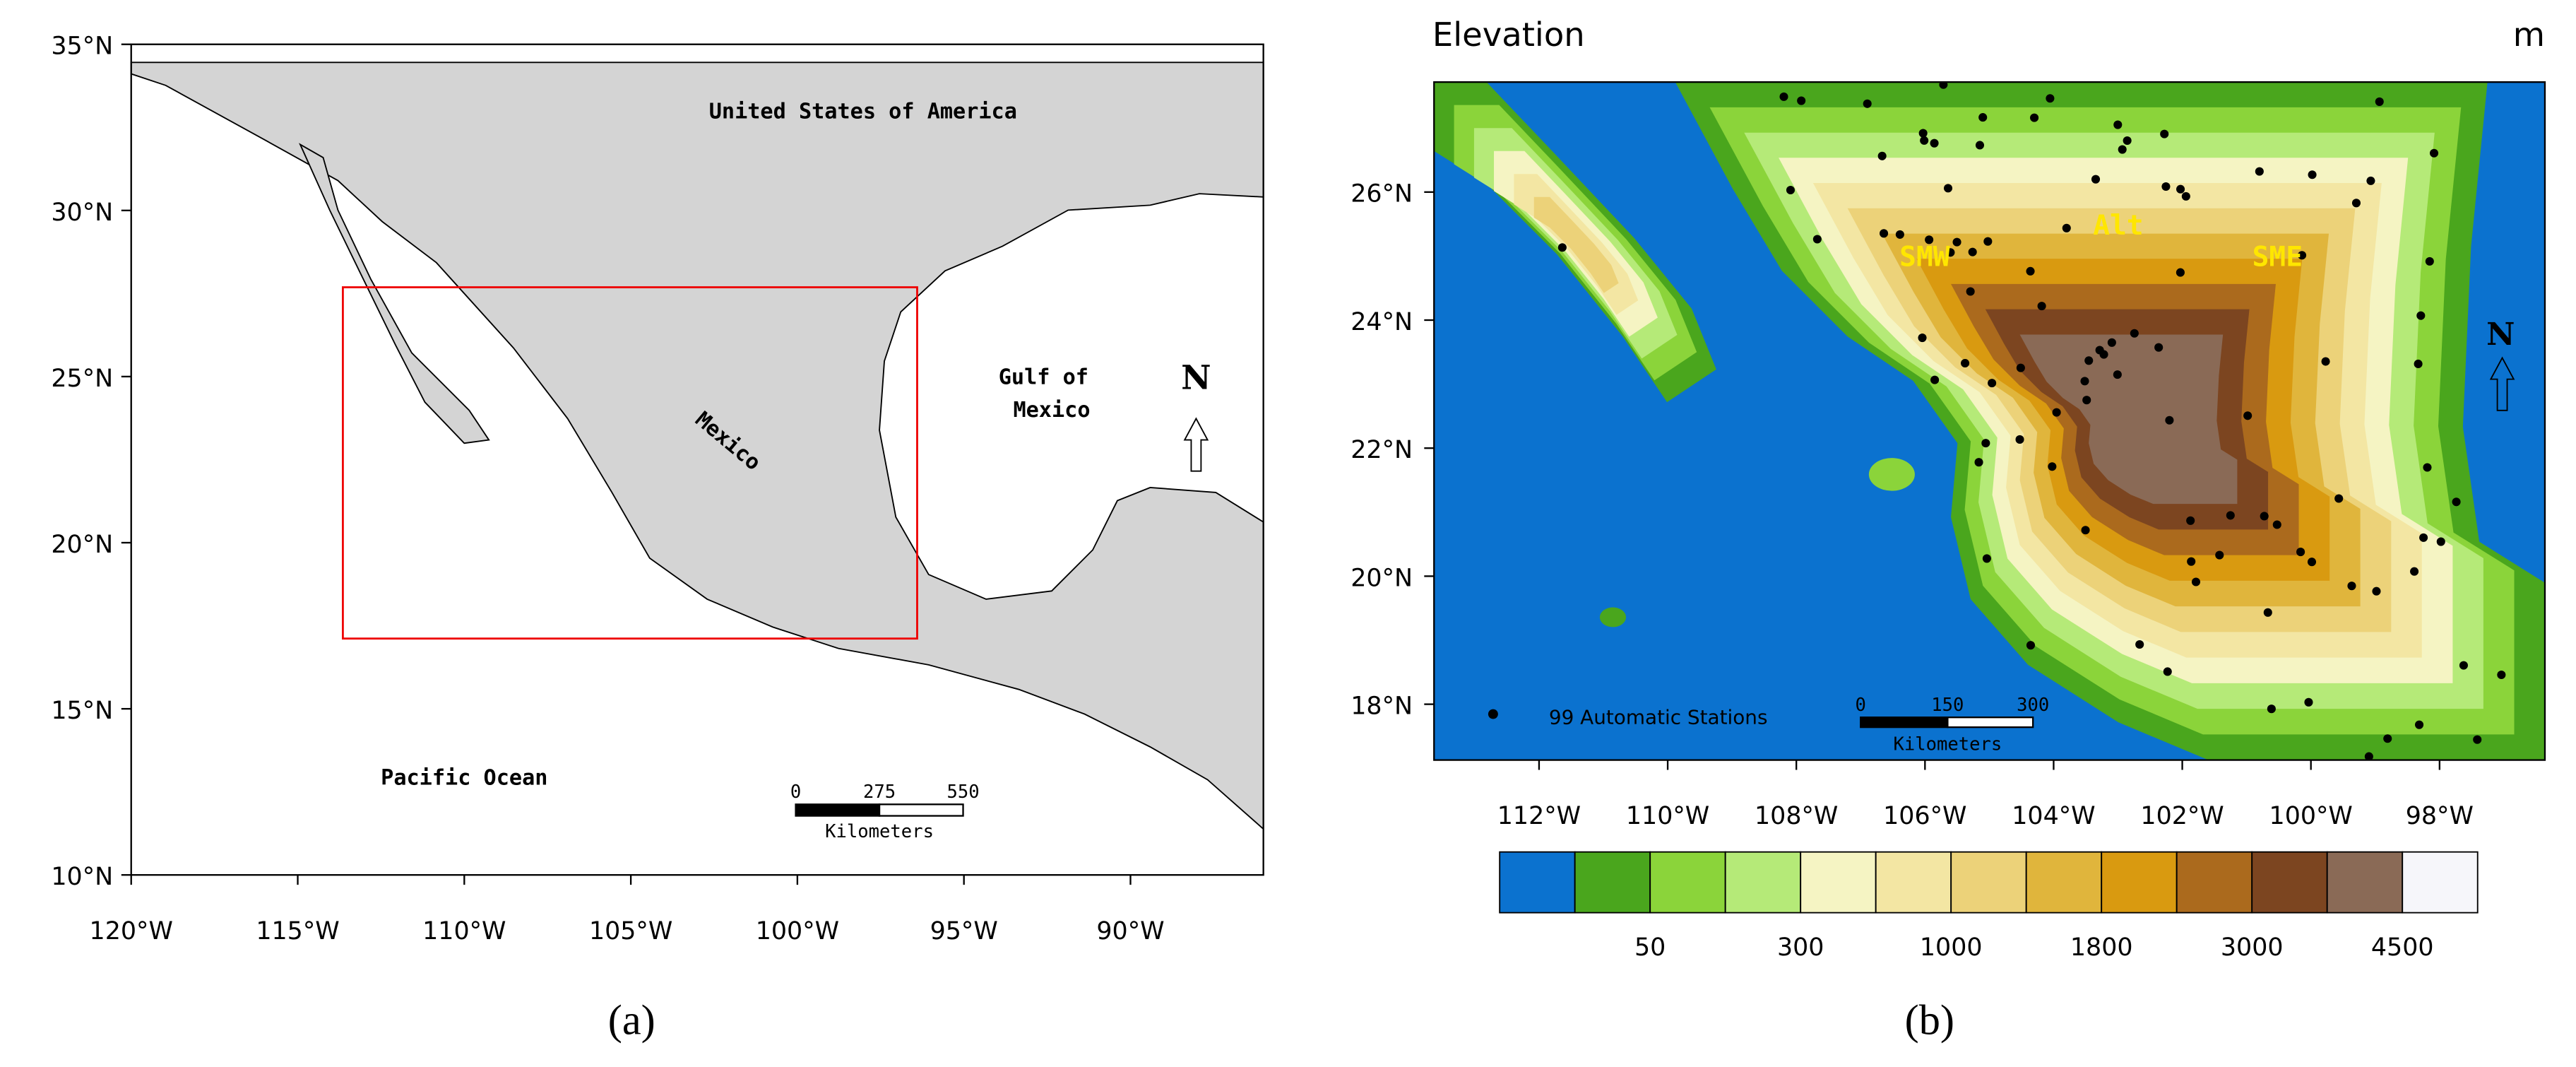 This screenshot has width=2576, height=1067. What do you see at coordinates (2402, 947) in the screenshot?
I see `colorbar-label: 4500` at bounding box center [2402, 947].